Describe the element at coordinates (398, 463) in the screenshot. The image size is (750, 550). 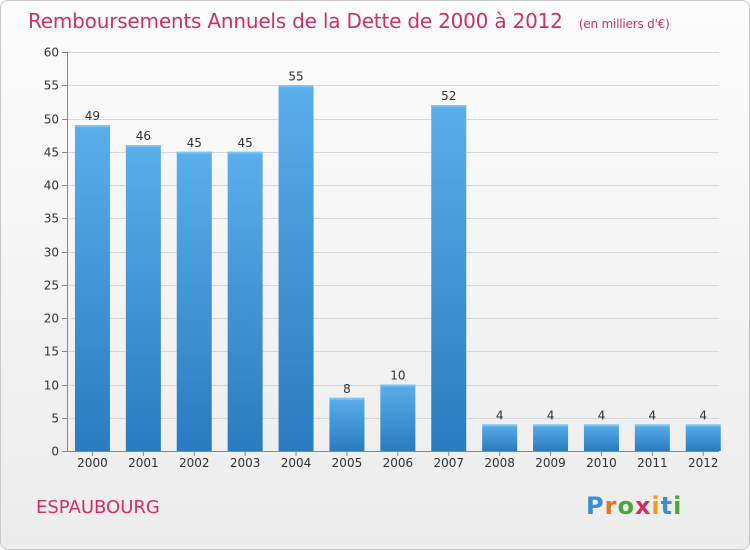
I see `x-tick-label-2006: 2006` at that location.